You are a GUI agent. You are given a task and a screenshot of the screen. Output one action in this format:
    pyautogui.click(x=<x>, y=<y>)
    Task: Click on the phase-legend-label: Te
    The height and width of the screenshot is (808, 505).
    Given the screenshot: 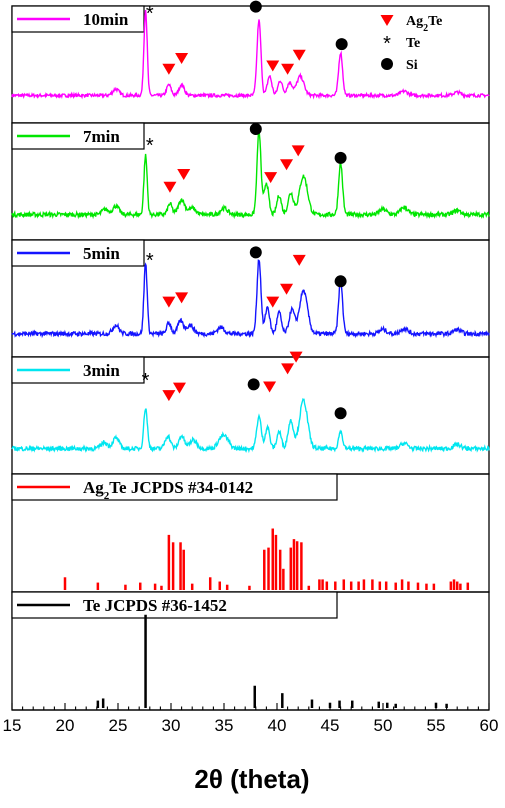 What is the action you would take?
    pyautogui.click(x=413, y=43)
    